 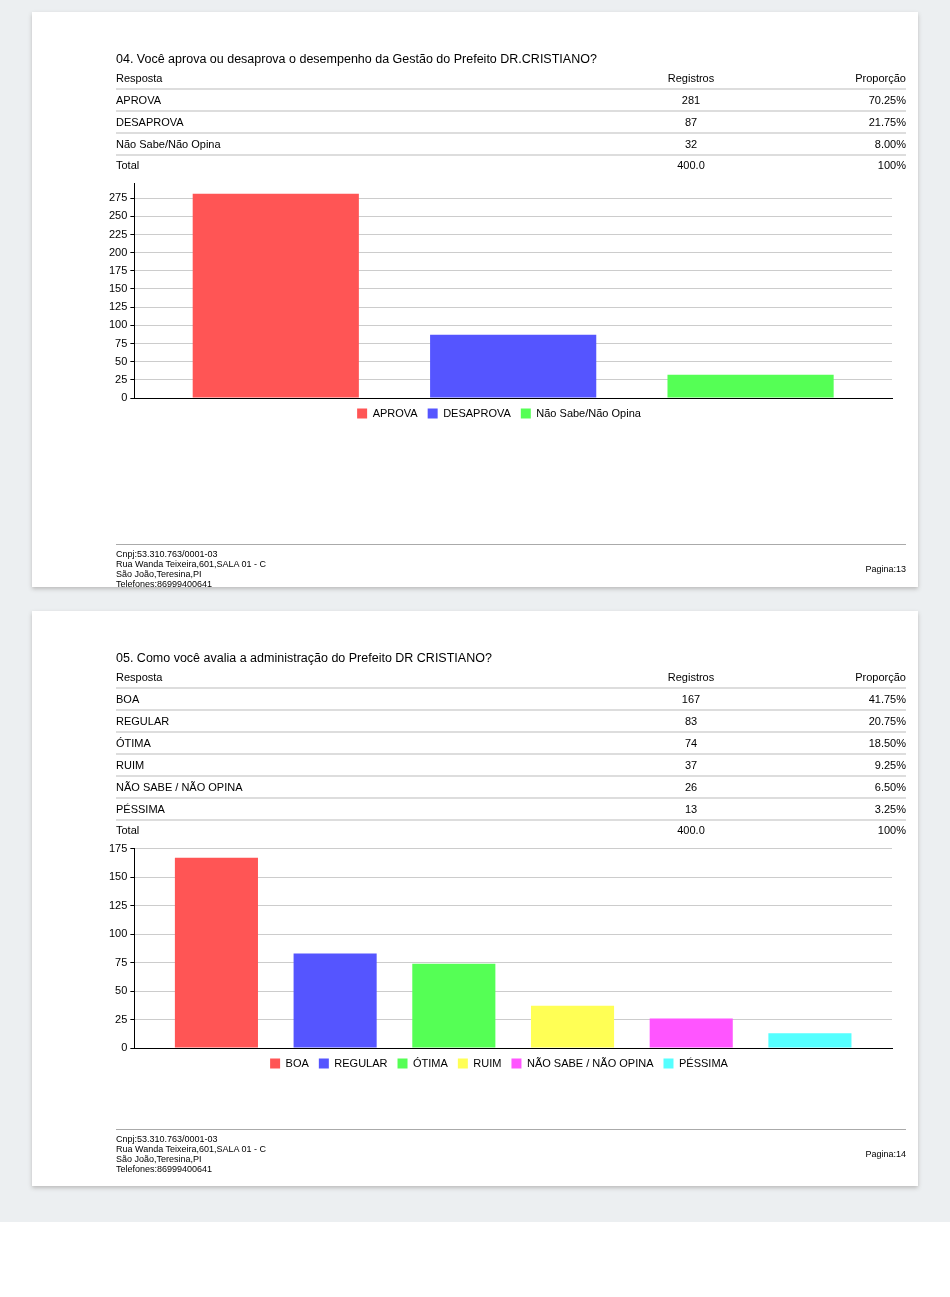 I want to click on legend-label: APROVA, so click(x=395, y=412).